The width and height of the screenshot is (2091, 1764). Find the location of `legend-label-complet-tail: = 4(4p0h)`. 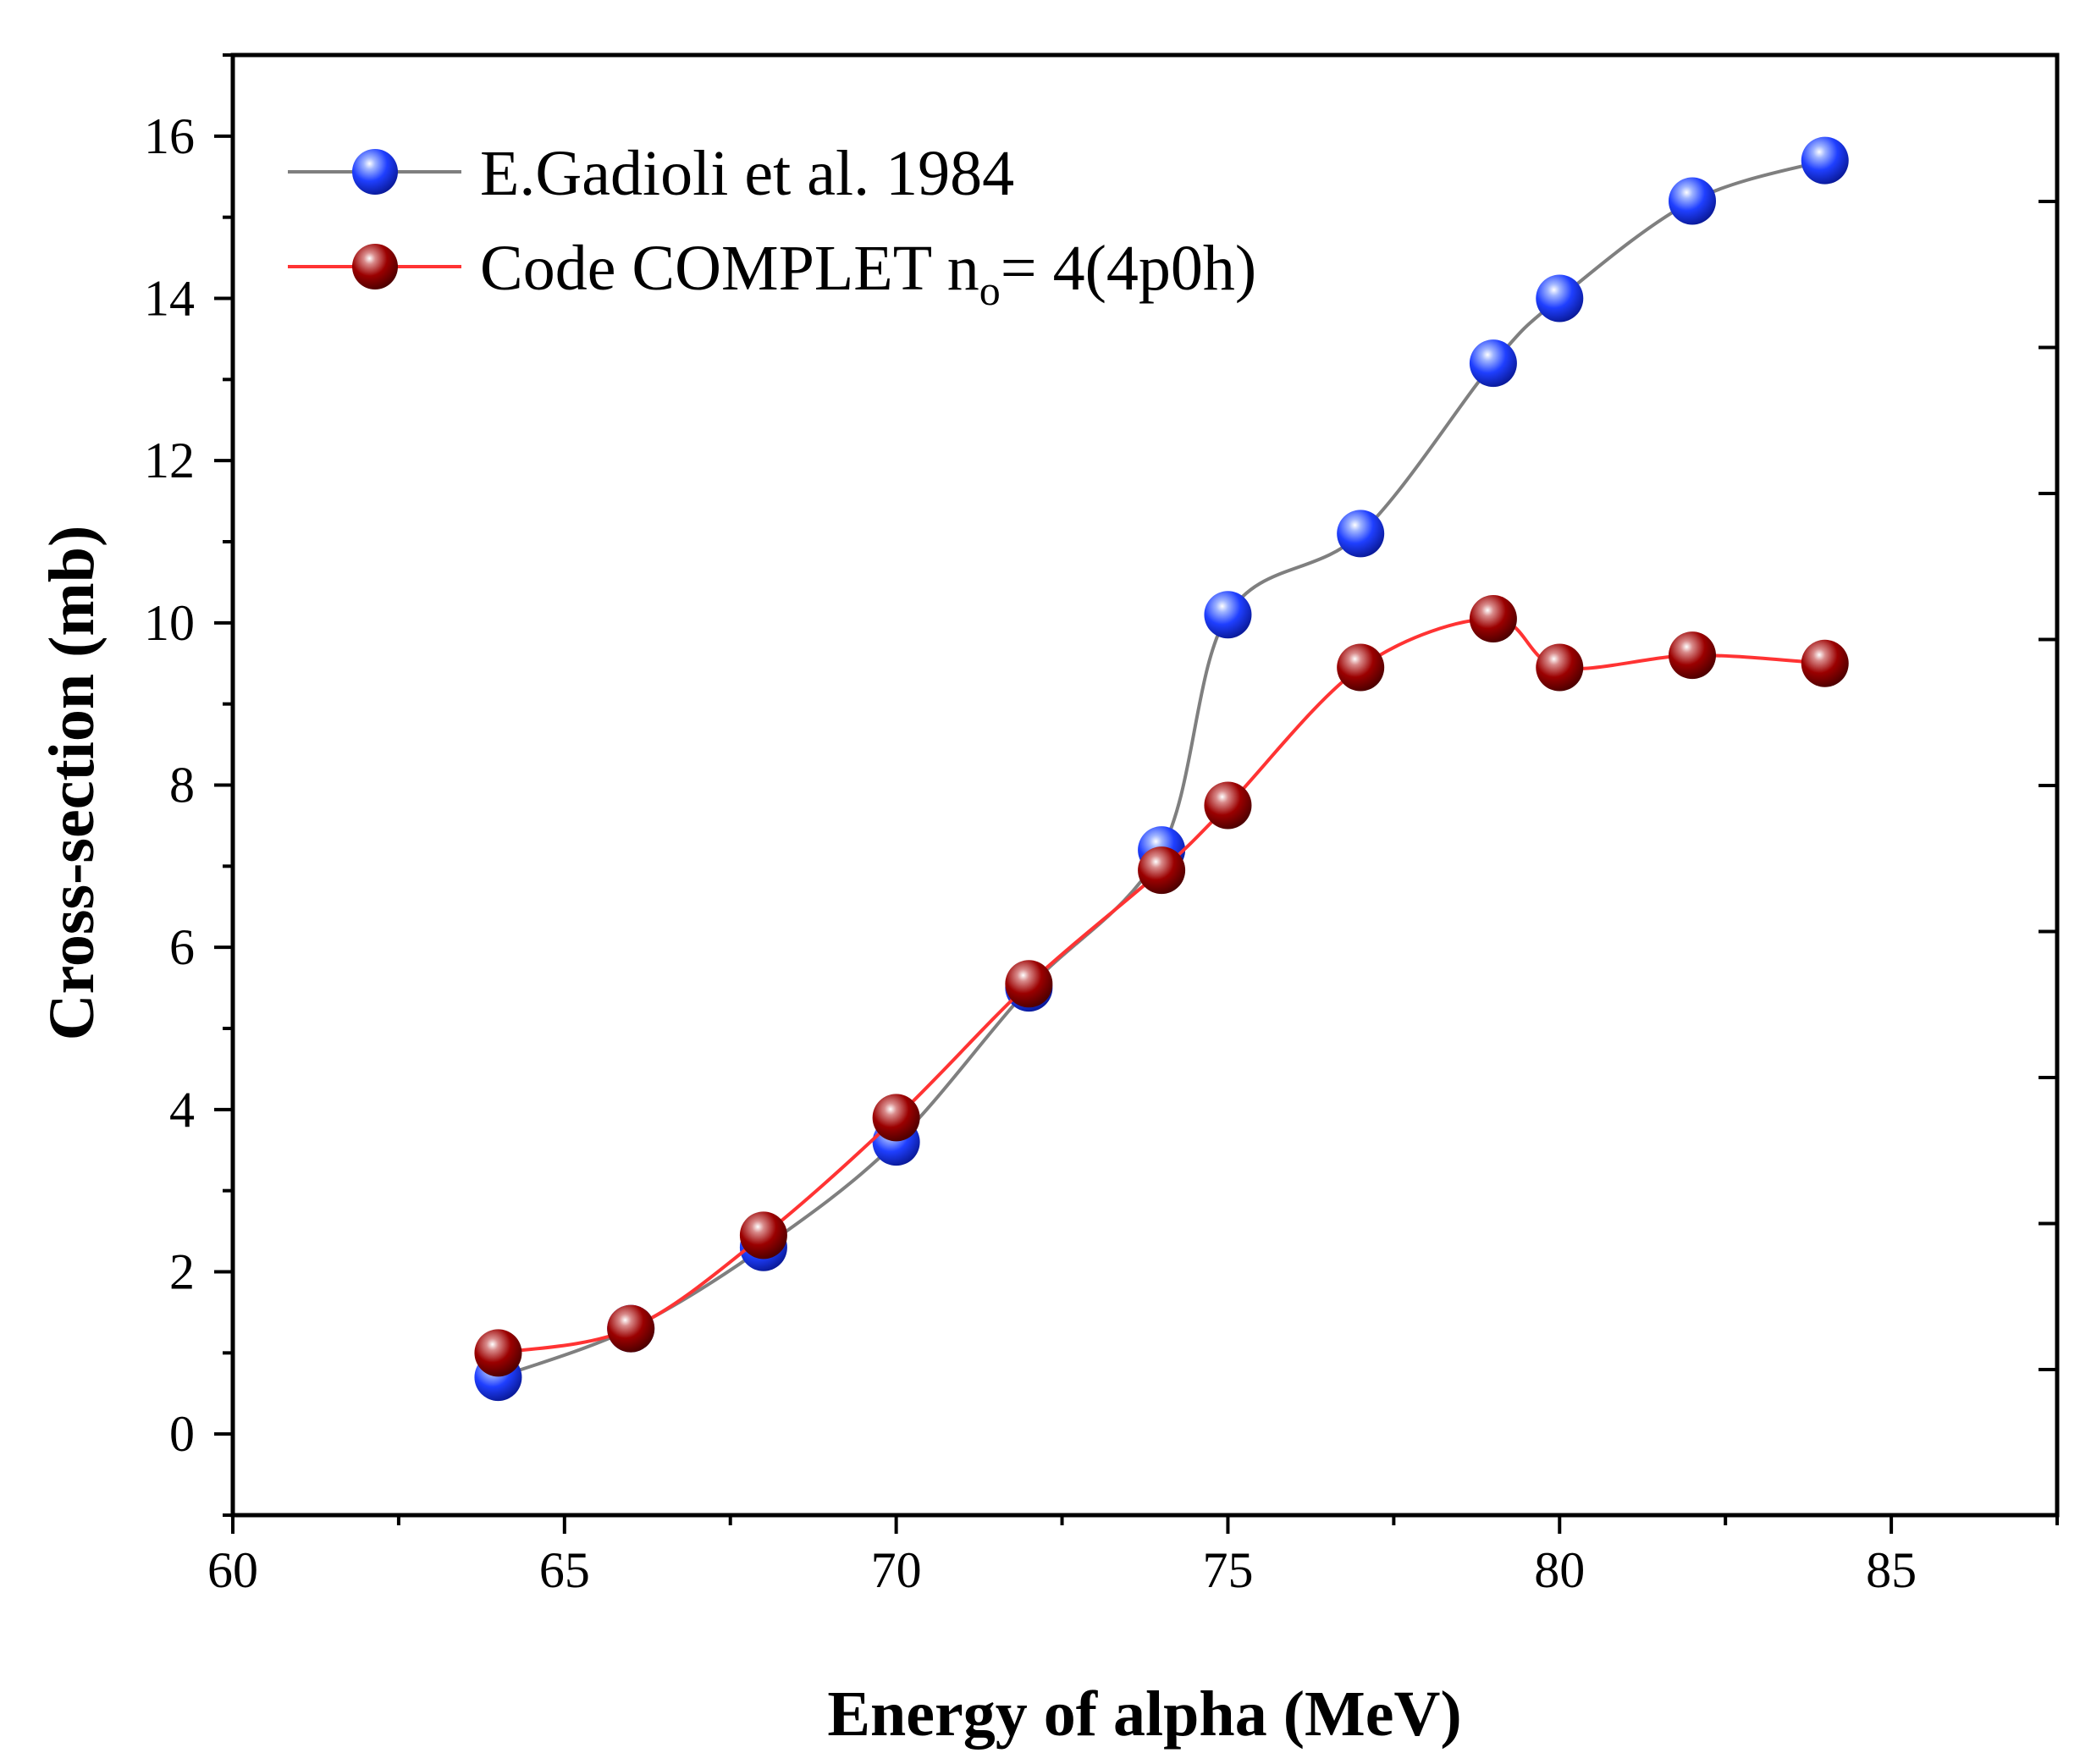

legend-label-complet-tail: = 4(4p0h) is located at coordinates (1128, 268).